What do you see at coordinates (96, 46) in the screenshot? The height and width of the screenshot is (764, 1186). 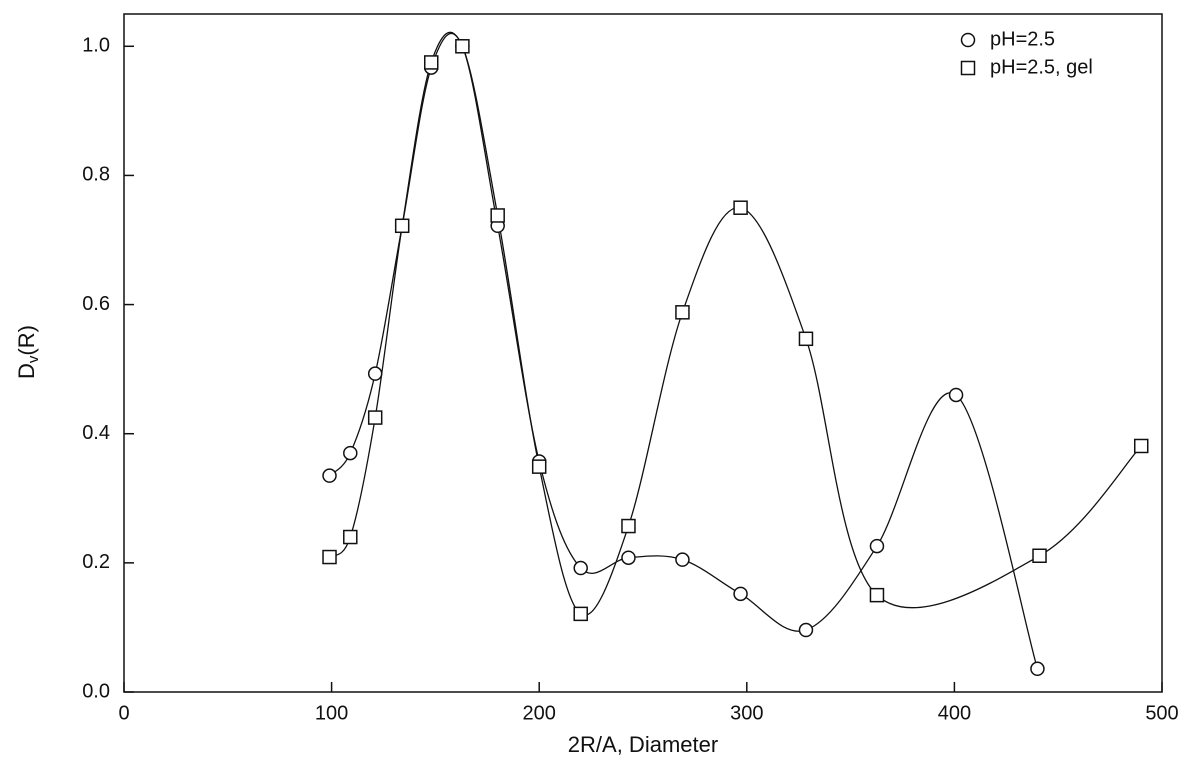 I see `y-tick-label: 1.0` at bounding box center [96, 46].